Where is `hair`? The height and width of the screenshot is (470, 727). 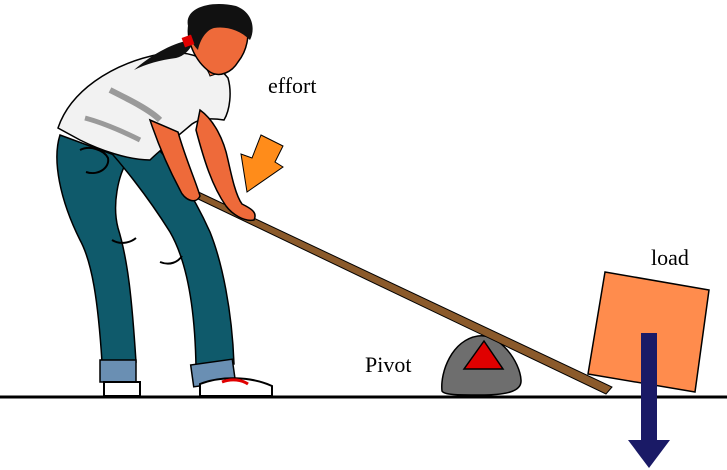 hair is located at coordinates (220, 27).